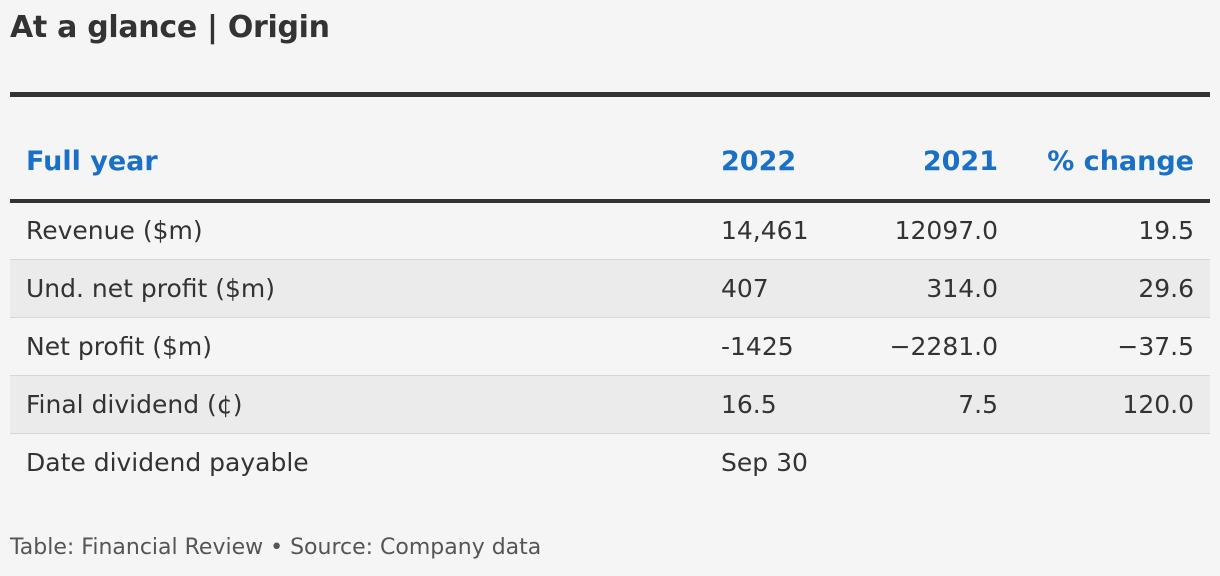  What do you see at coordinates (1111, 404) in the screenshot?
I see `cell-change: 120.0` at bounding box center [1111, 404].